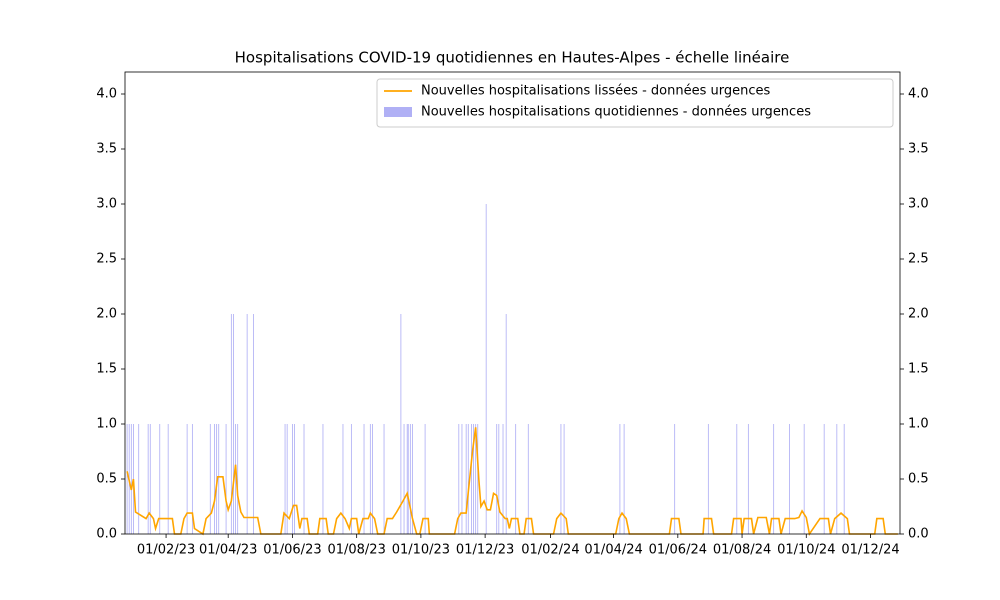 The width and height of the screenshot is (1000, 600). What do you see at coordinates (870, 550) in the screenshot?
I see `x-tick-label: 01/12/24` at bounding box center [870, 550].